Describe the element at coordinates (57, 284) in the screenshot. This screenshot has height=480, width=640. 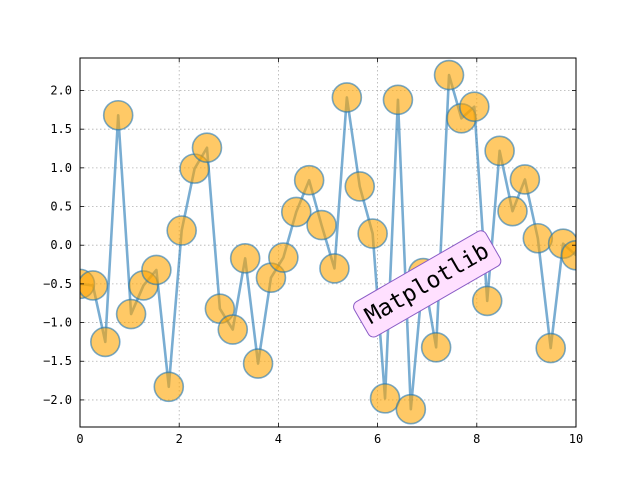
I see `y-tick-label: −0.5` at that location.